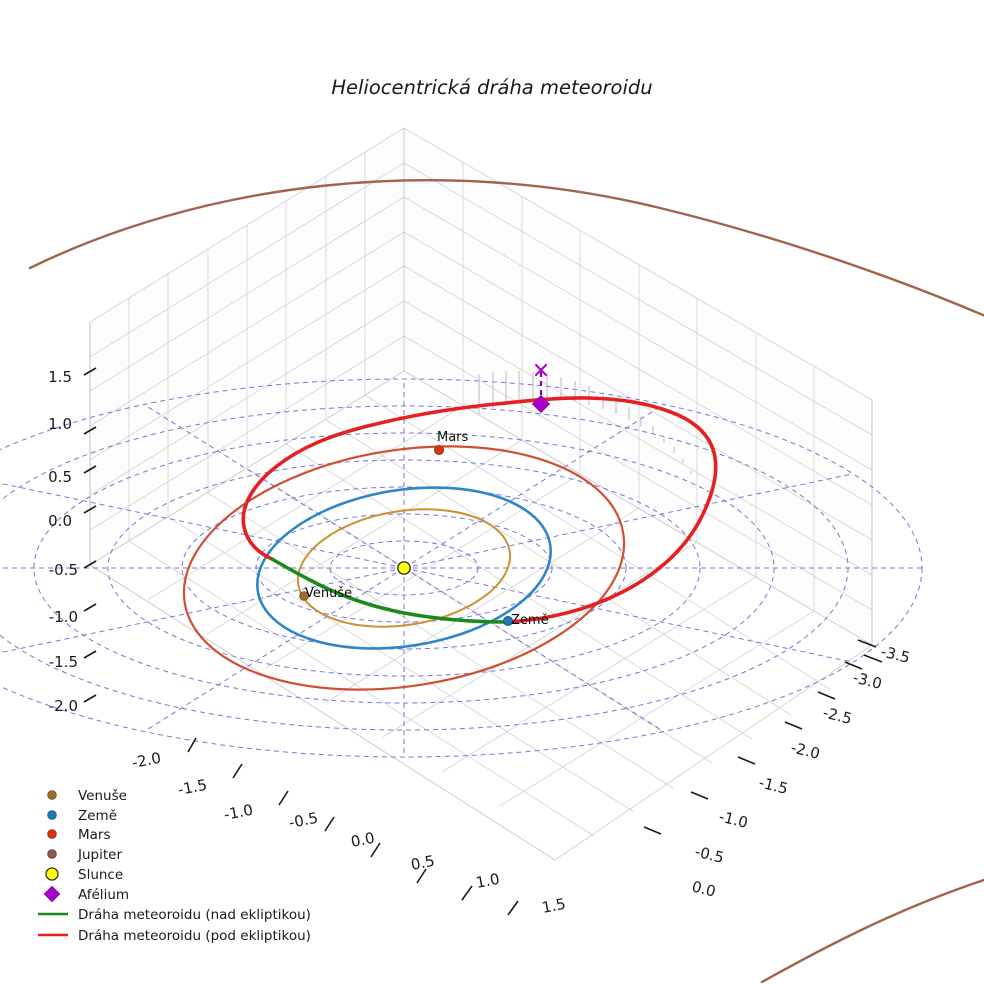  I want to click on earth-marker, so click(507, 621).